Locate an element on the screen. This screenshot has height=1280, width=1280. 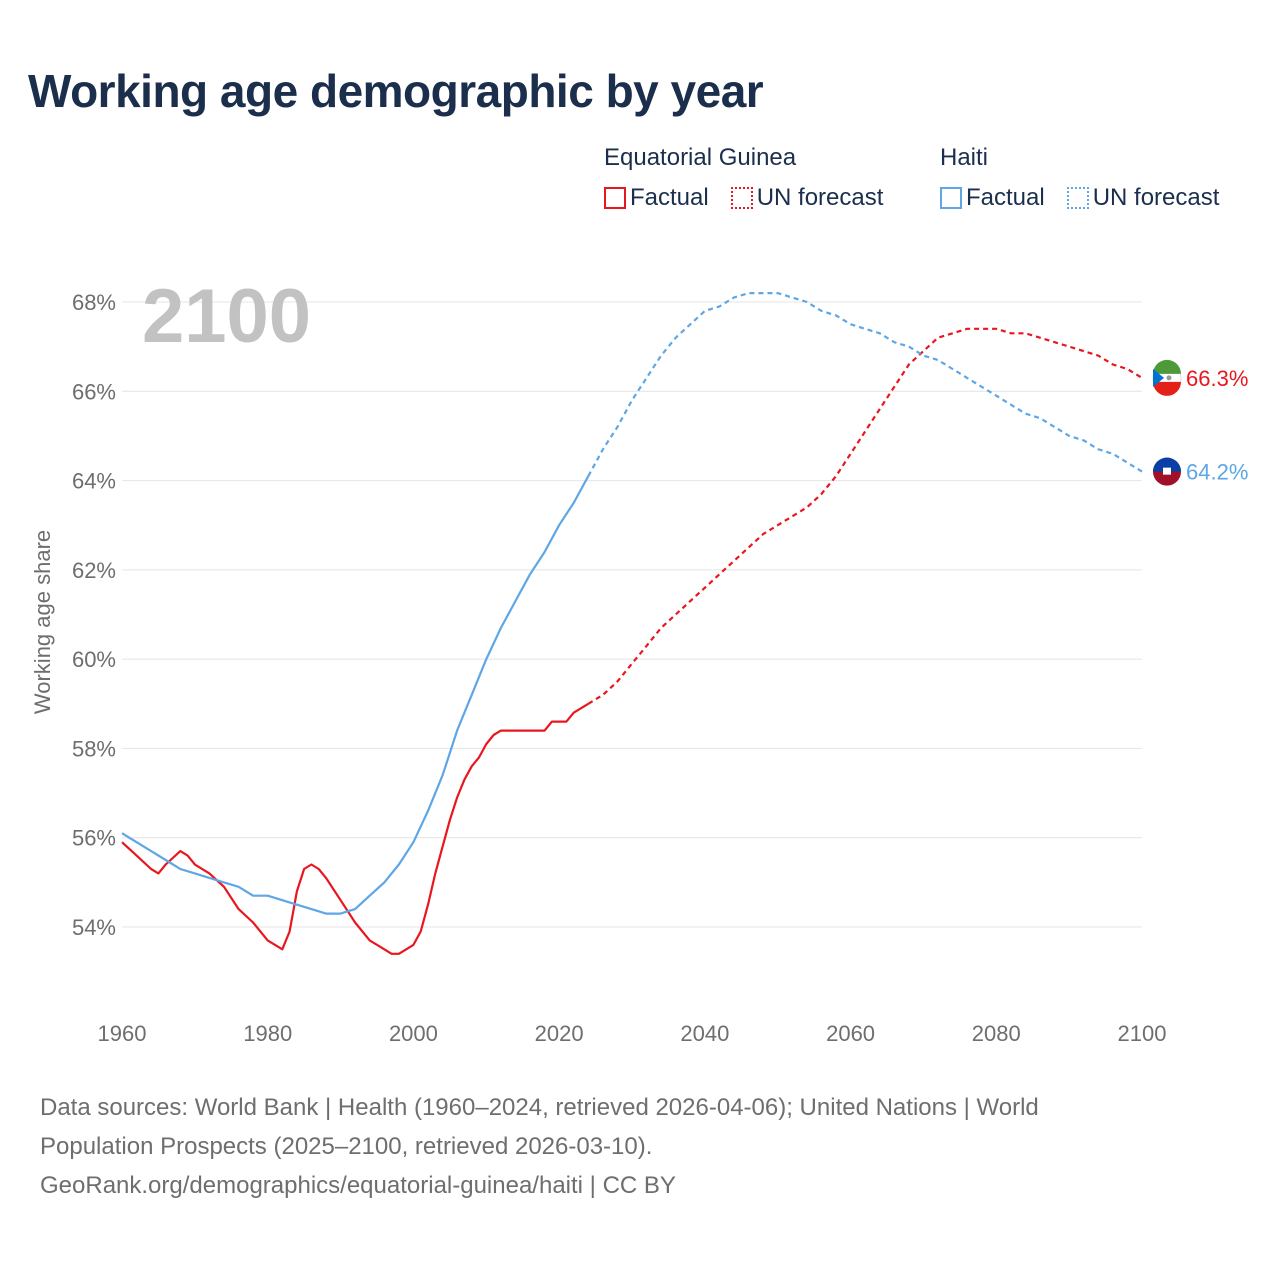
y-tick-label: 58% is located at coordinates (94, 748).